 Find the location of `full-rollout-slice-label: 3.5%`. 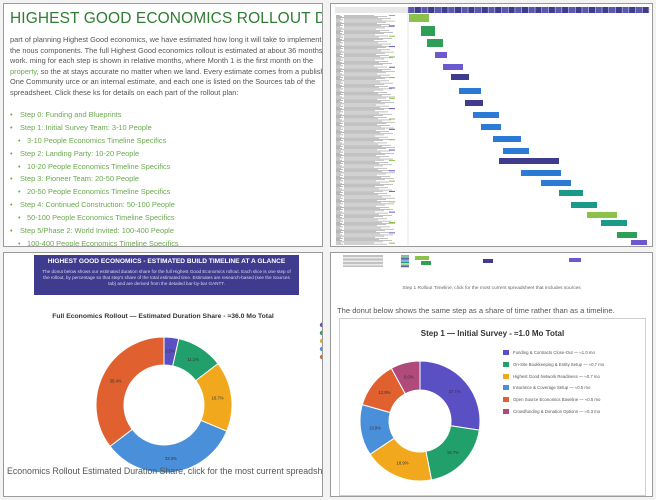

full-rollout-slice-label: 3.5% is located at coordinates (170, 351).